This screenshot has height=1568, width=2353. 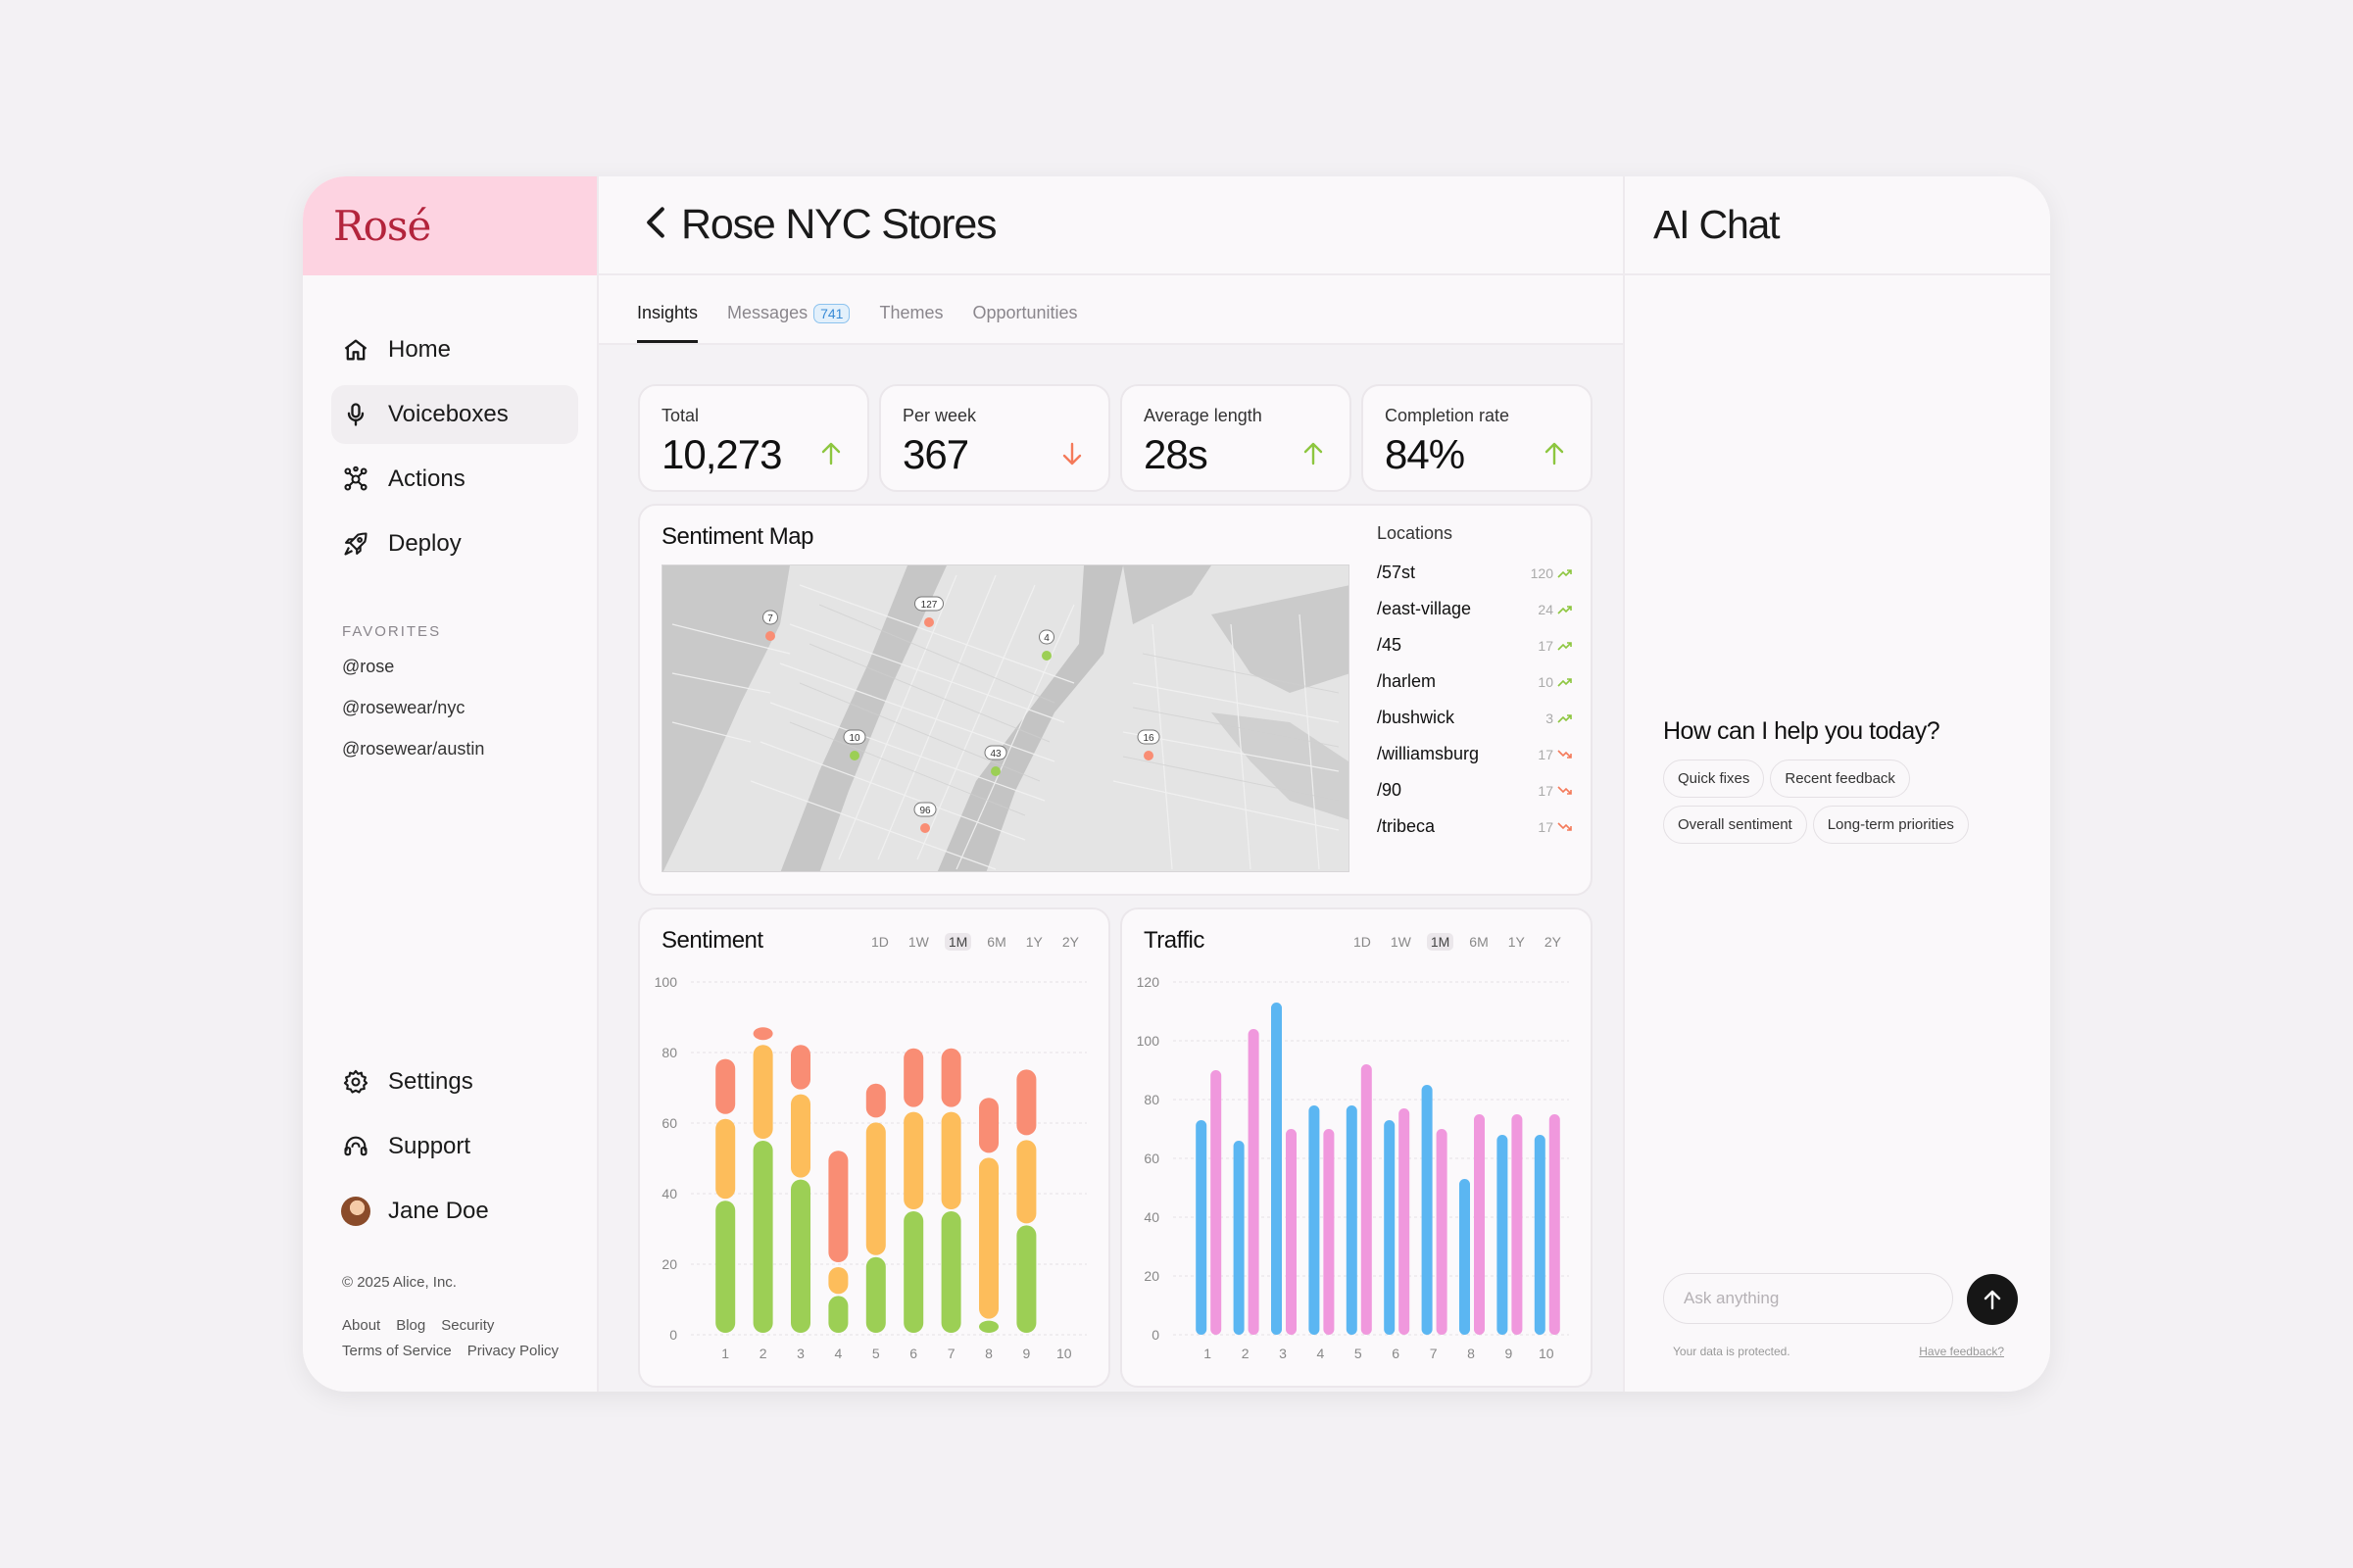 I want to click on location-row: /57st 120, so click(x=1475, y=573).